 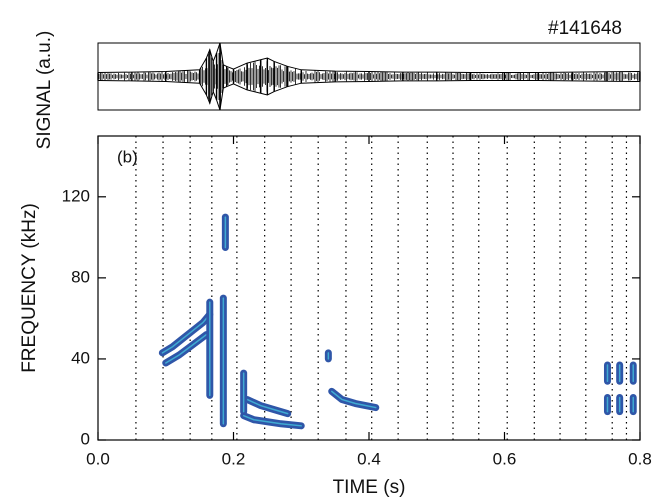 I want to click on contour-feature, so click(x=354, y=399).